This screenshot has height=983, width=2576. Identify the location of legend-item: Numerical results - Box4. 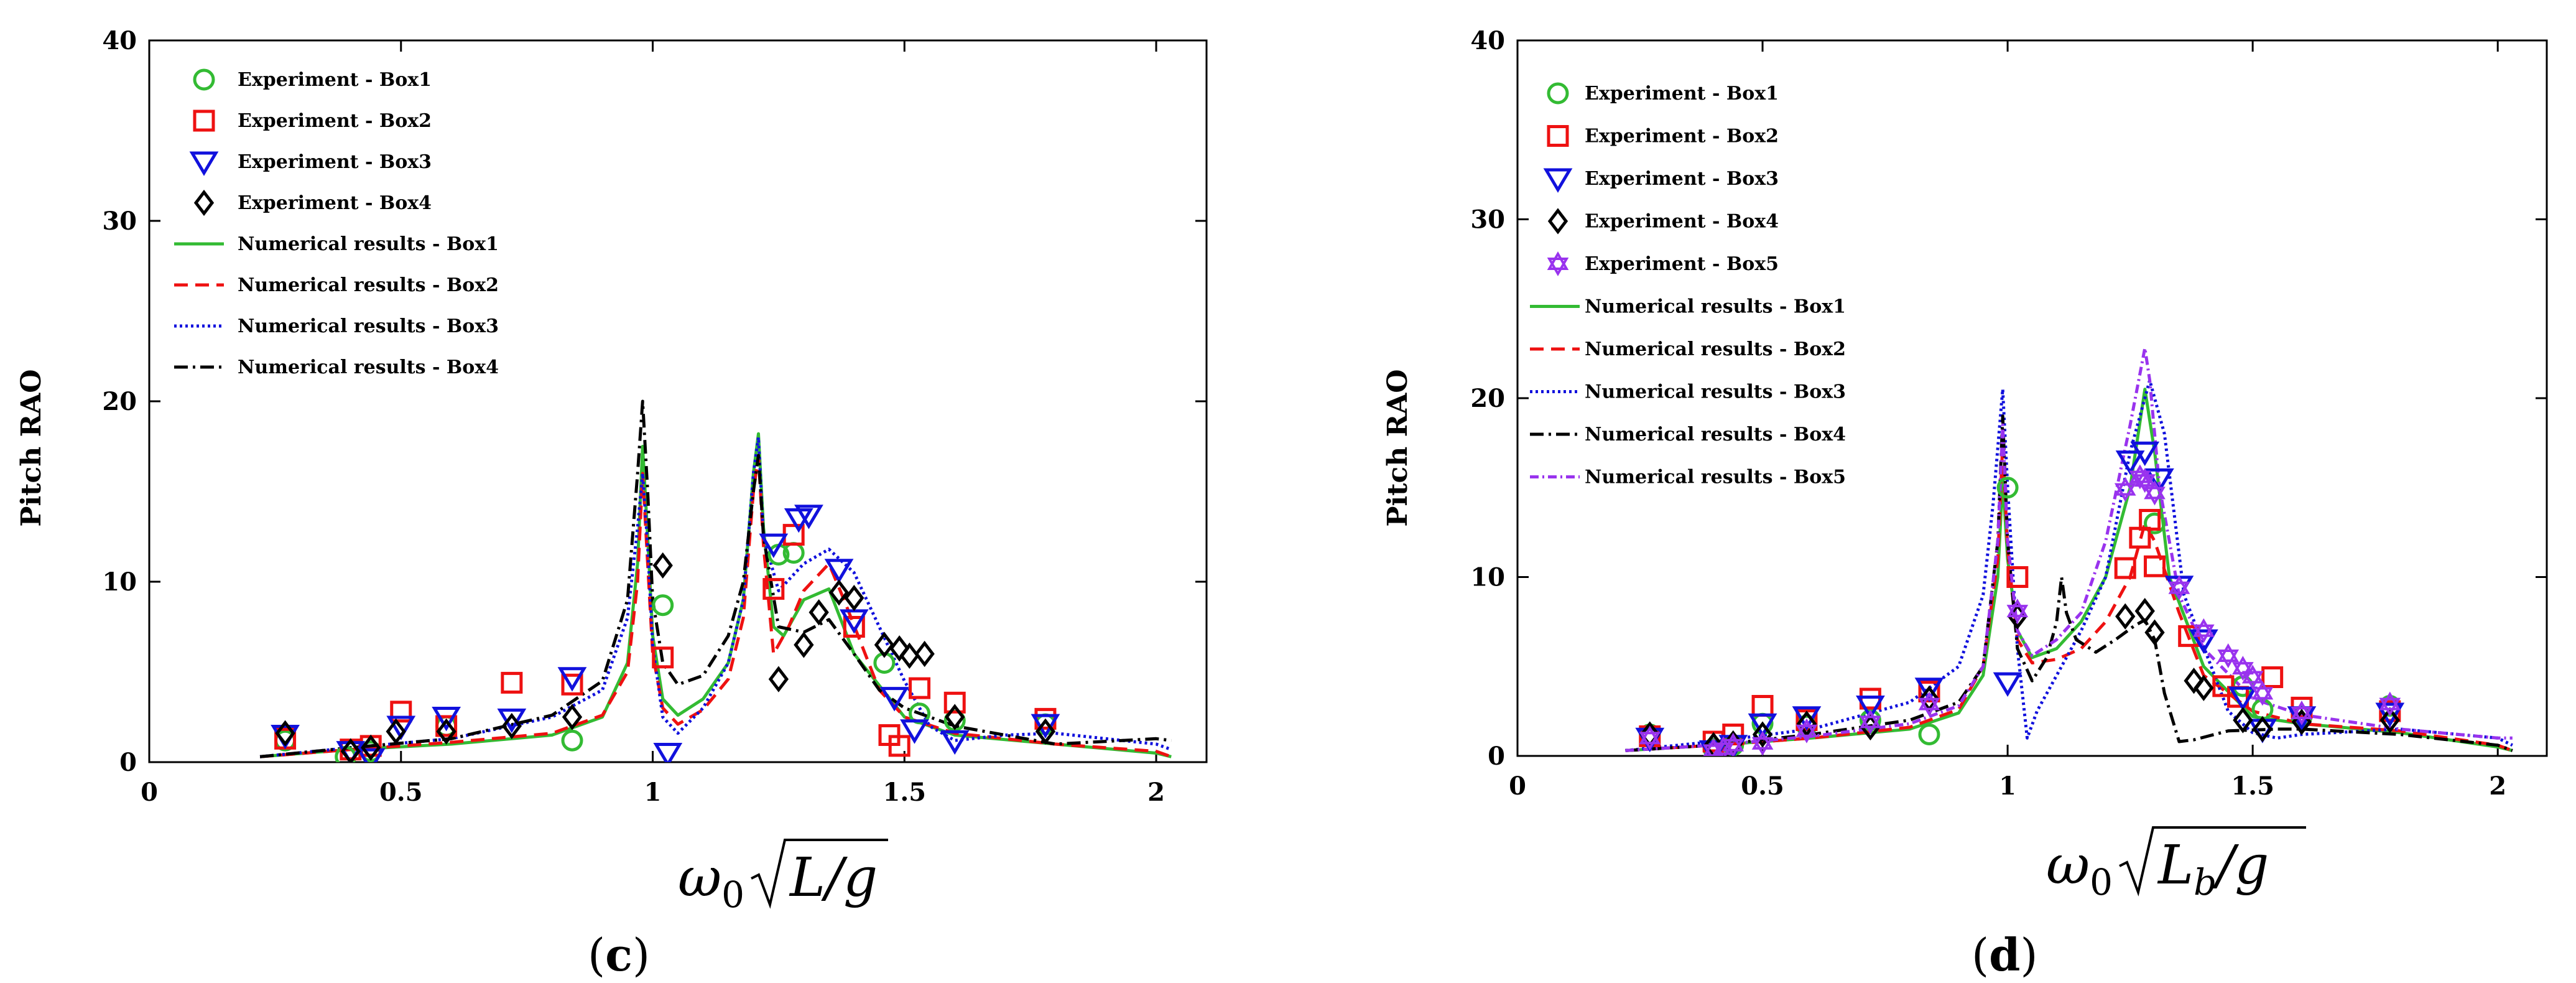
(337, 367).